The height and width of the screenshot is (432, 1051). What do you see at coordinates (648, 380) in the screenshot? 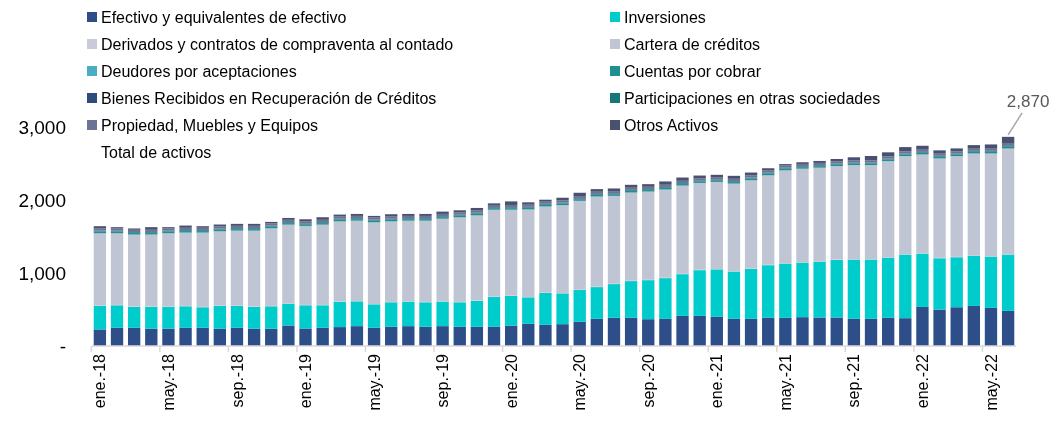
I see `x-tick-label: sep.-20` at bounding box center [648, 380].